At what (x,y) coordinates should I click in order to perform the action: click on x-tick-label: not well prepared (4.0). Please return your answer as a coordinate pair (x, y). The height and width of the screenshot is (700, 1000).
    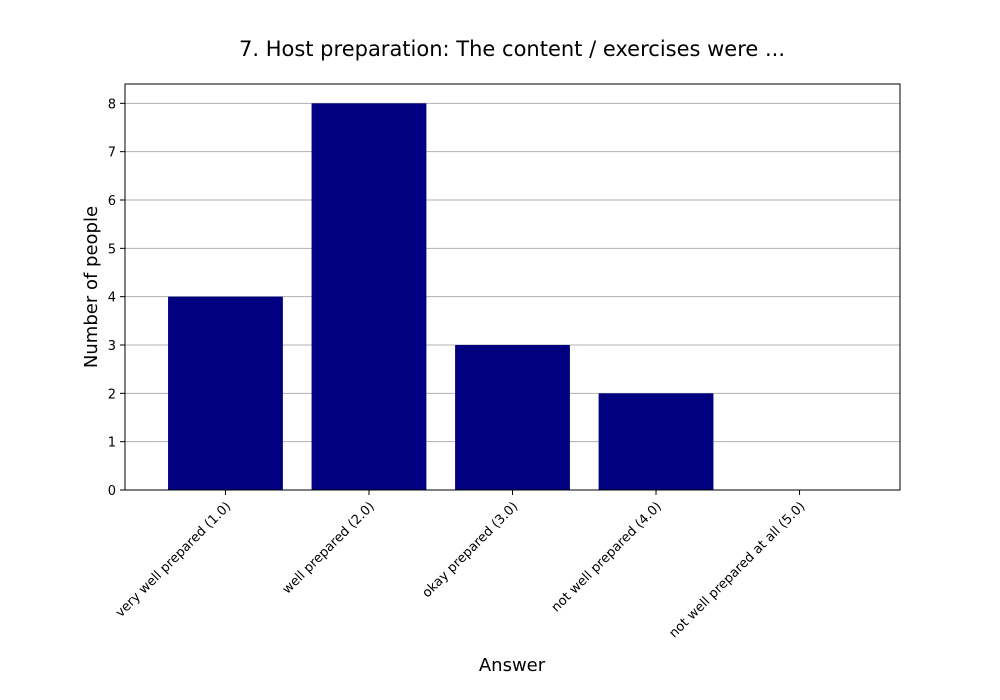
    Looking at the image, I should click on (607, 557).